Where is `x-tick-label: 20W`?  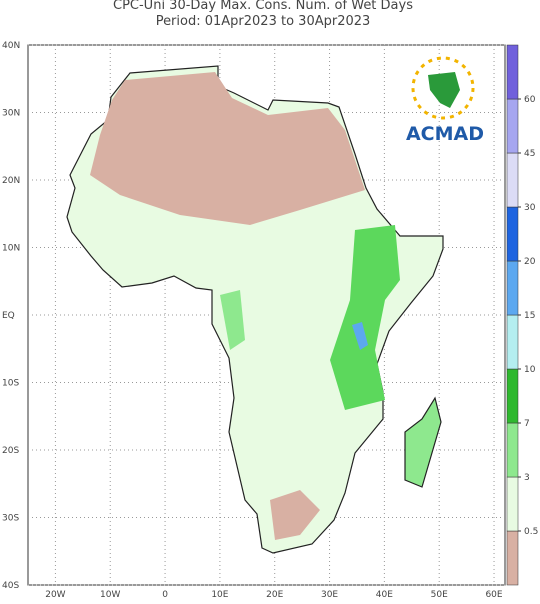 x-tick-label: 20W is located at coordinates (55, 595).